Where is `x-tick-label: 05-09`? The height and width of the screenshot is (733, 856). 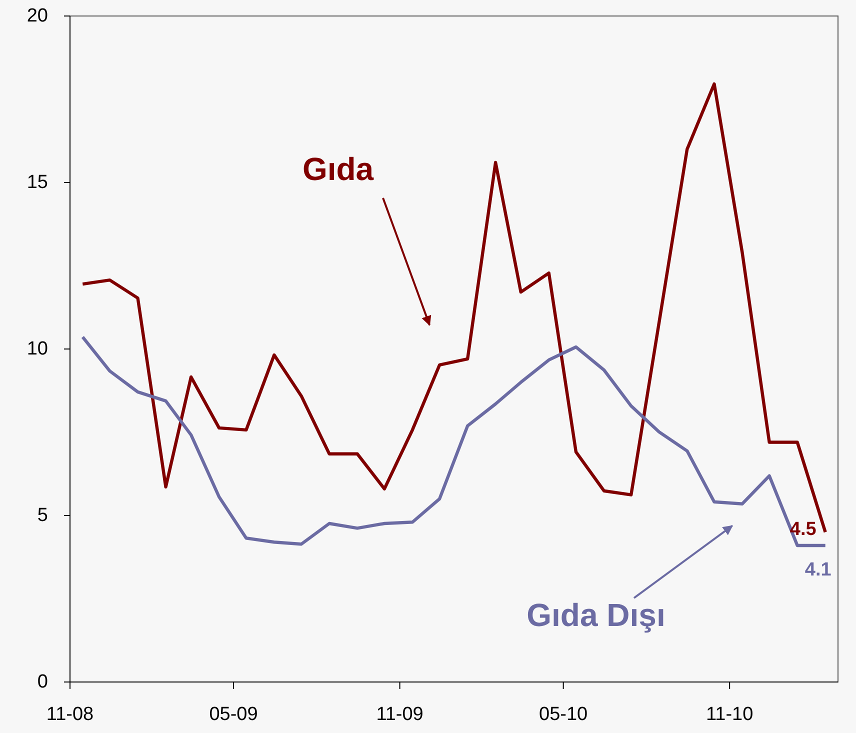
x-tick-label: 05-09 is located at coordinates (233, 714).